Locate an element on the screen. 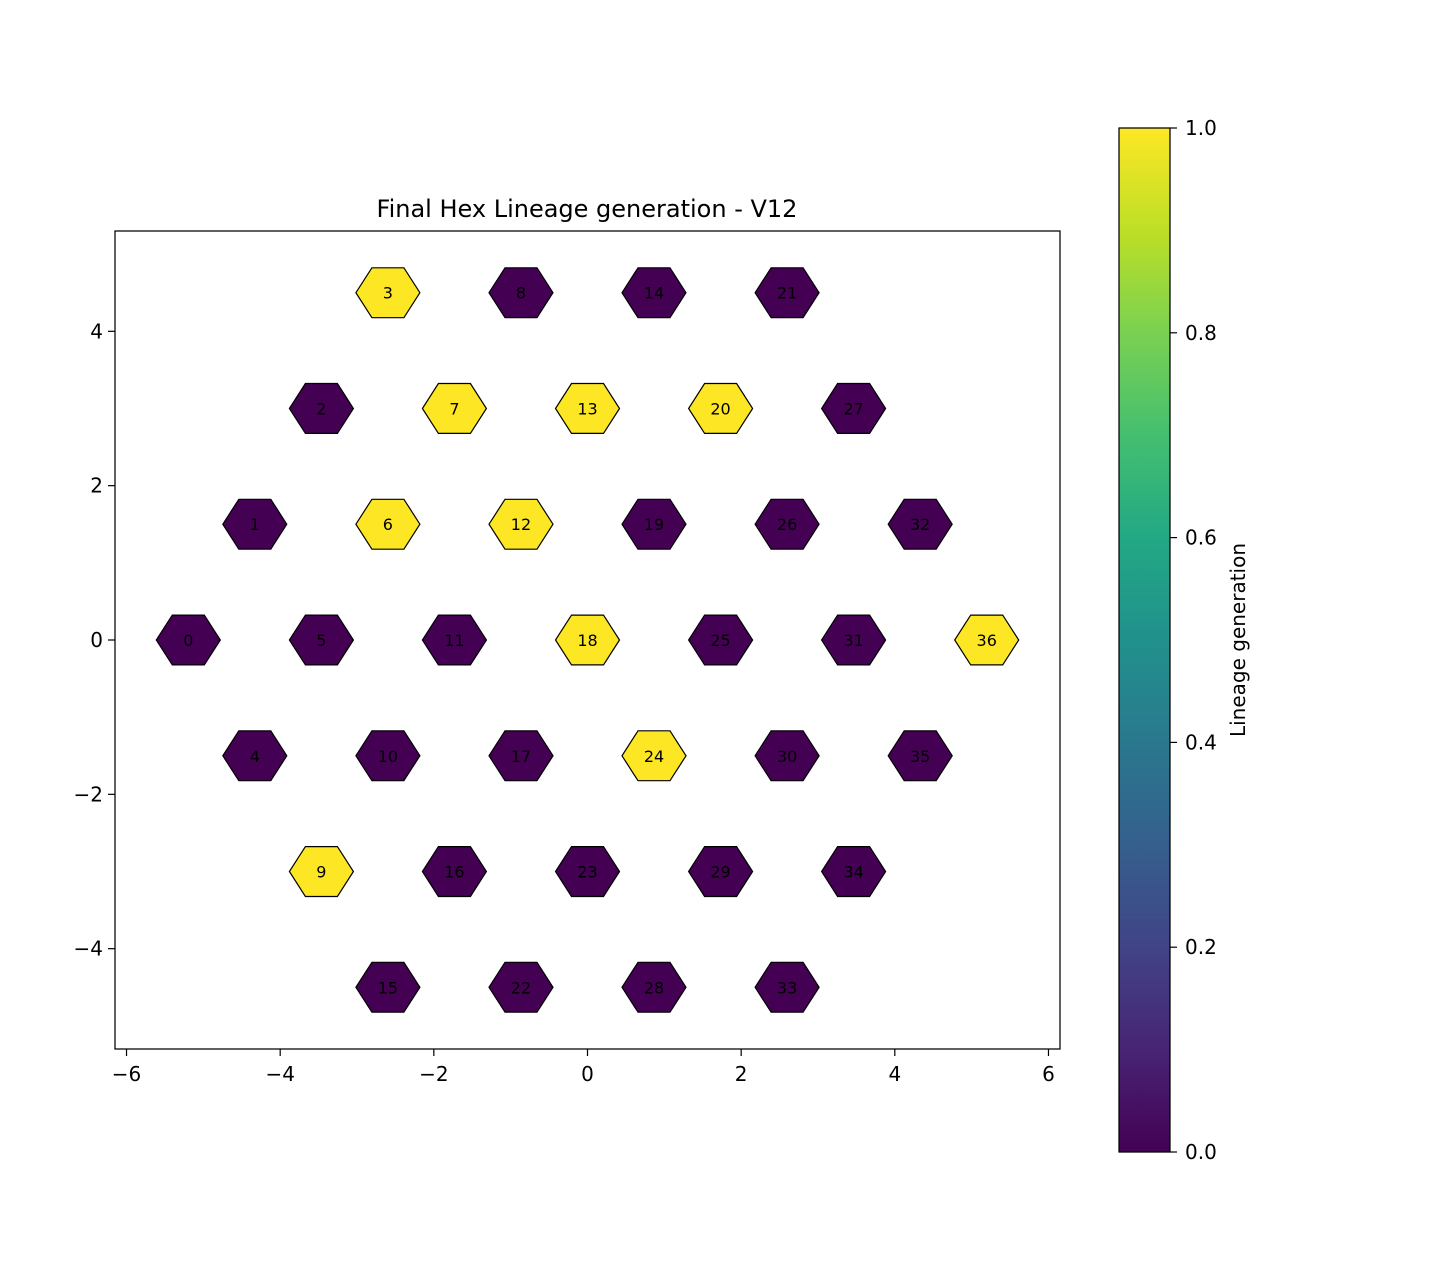  hex-label: 17 is located at coordinates (521, 756).